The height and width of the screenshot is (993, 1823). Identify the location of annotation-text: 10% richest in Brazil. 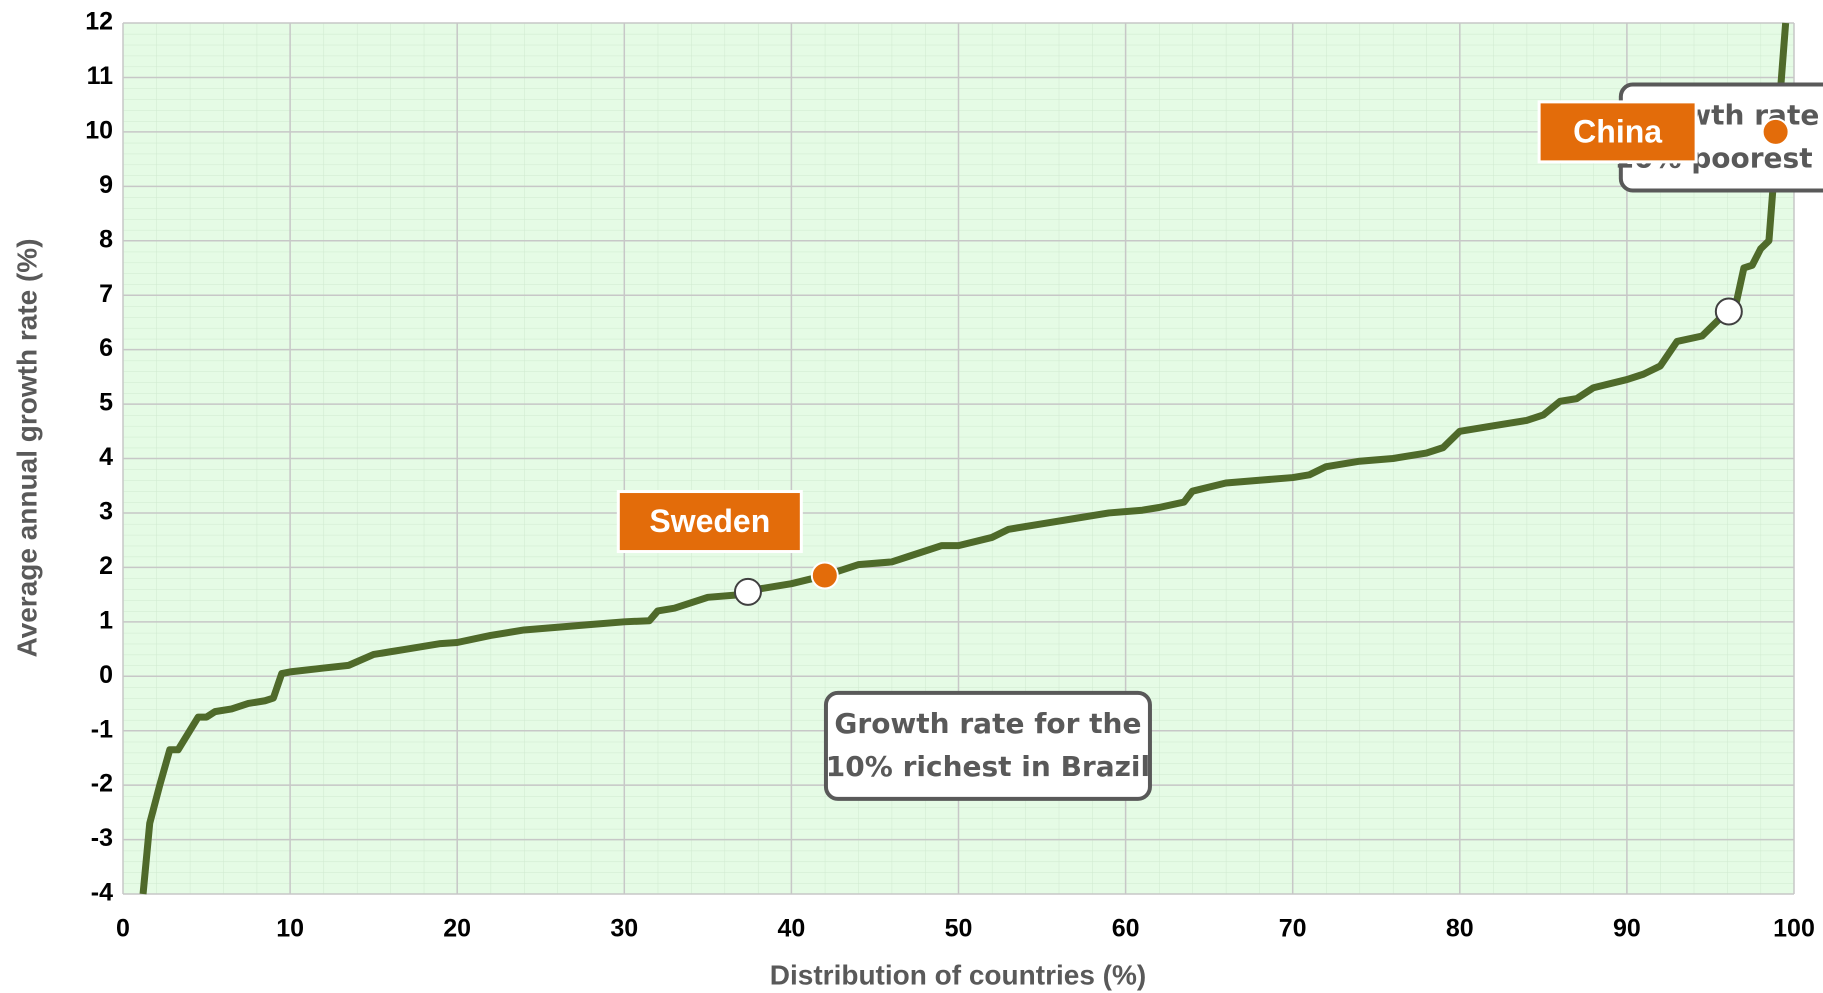
(988, 766).